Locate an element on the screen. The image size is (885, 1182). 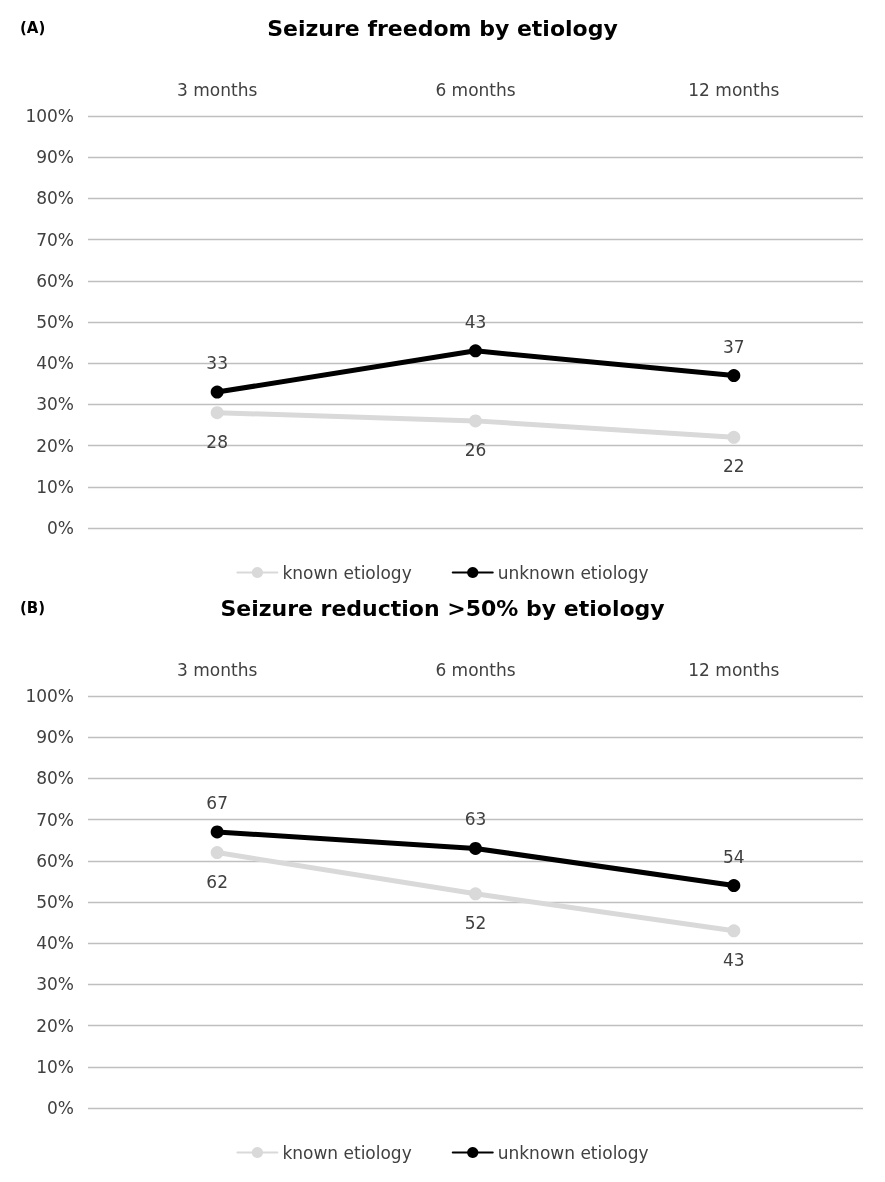
chart-title: Seizure reduction >50% by etiology is located at coordinates (442, 608).